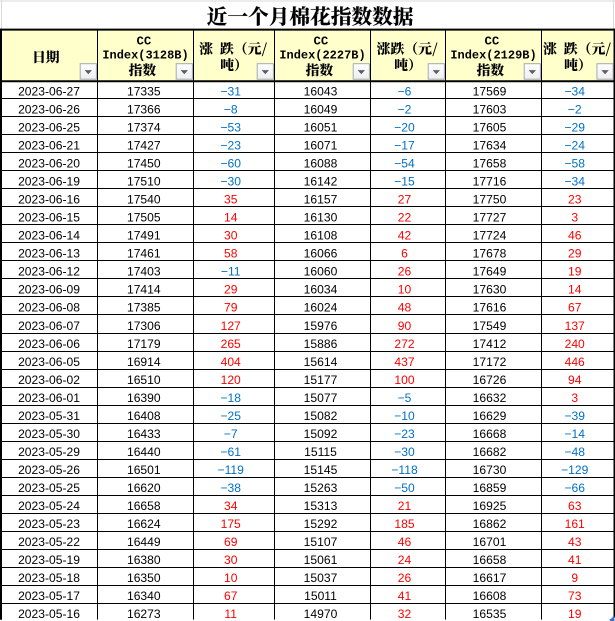  Describe the element at coordinates (490, 542) in the screenshot. I see `svg-text: 16701` at that location.